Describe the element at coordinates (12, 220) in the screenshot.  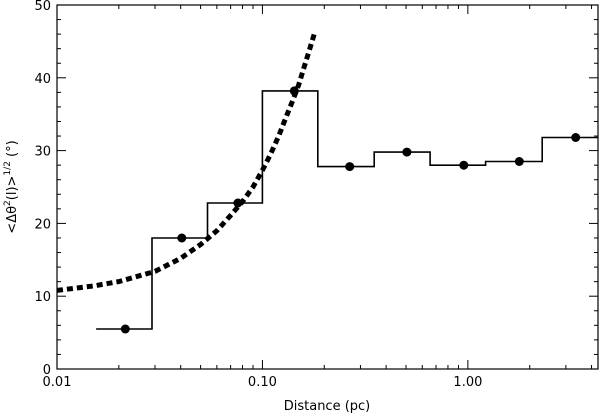
I see `y-axis-title-main: <Δθ` at that location.